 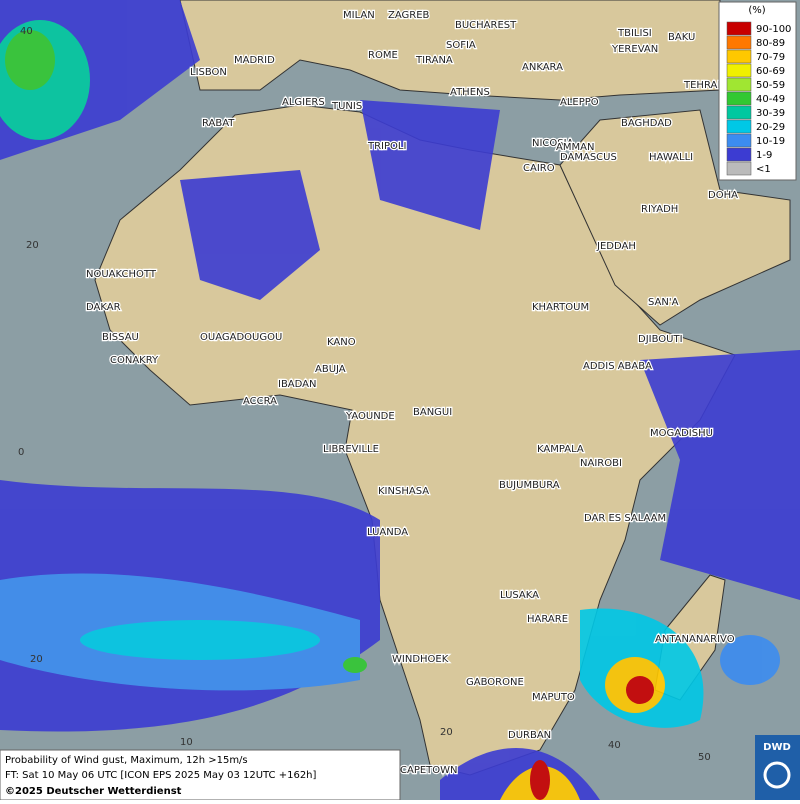 What do you see at coordinates (529, 485) in the screenshot?
I see `city-label: BUJUMBURA` at bounding box center [529, 485].